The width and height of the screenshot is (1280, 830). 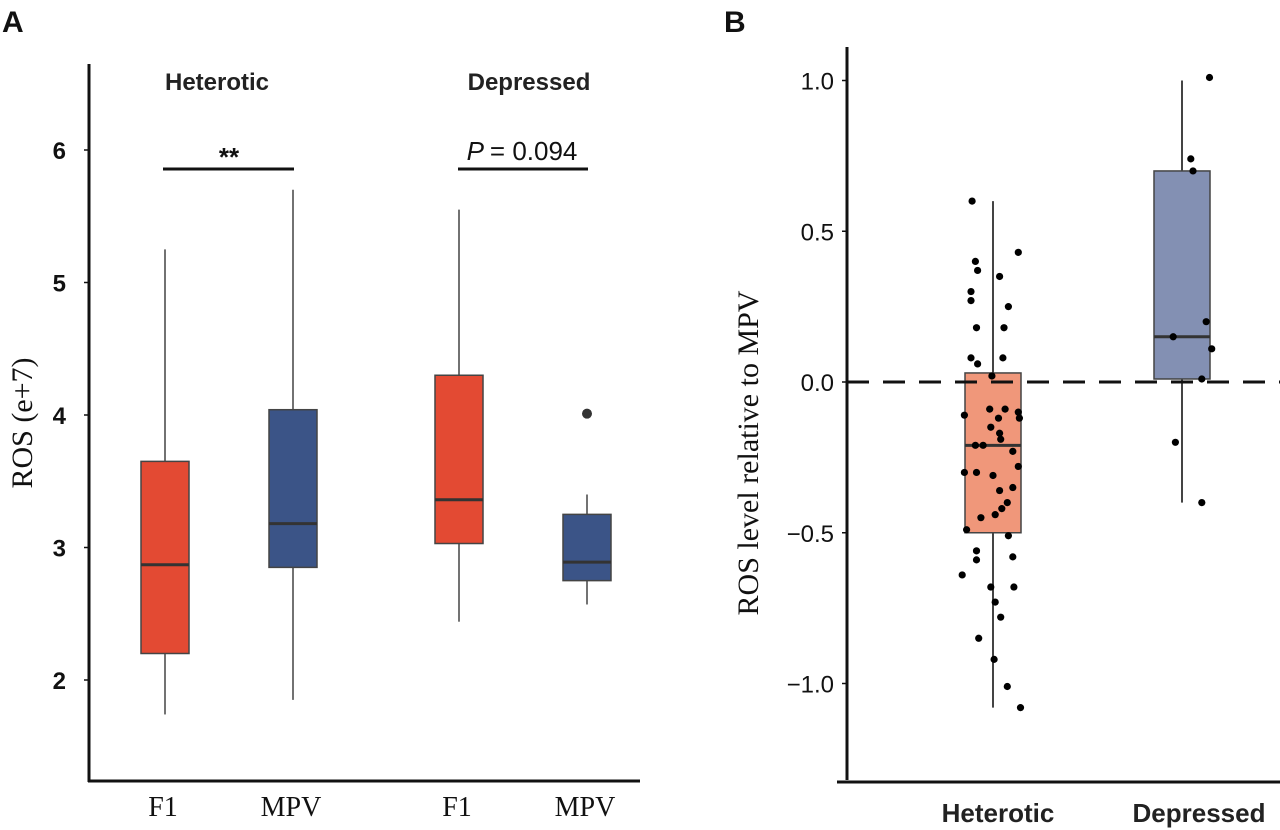 I want to click on p-symbol: P, so click(x=476, y=151).